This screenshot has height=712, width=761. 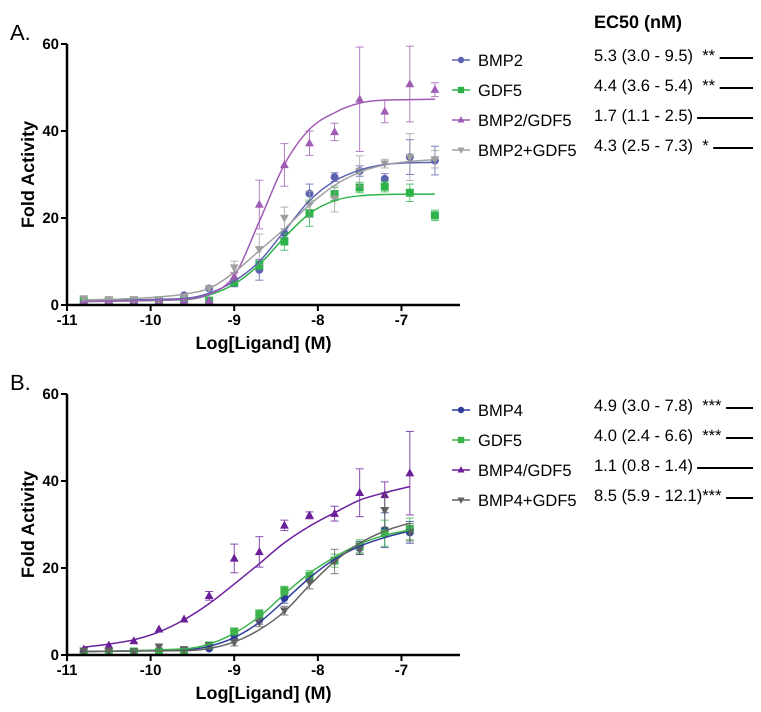 I want to click on legend-label: BMP2, so click(x=500, y=61).